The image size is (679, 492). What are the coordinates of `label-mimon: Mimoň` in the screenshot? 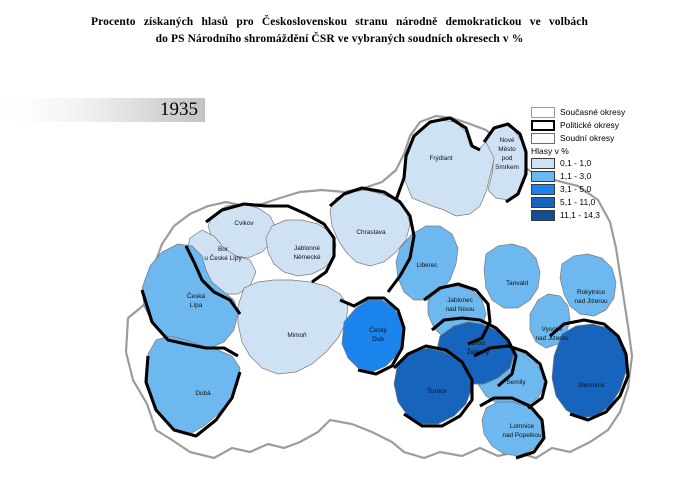 It's located at (297, 335).